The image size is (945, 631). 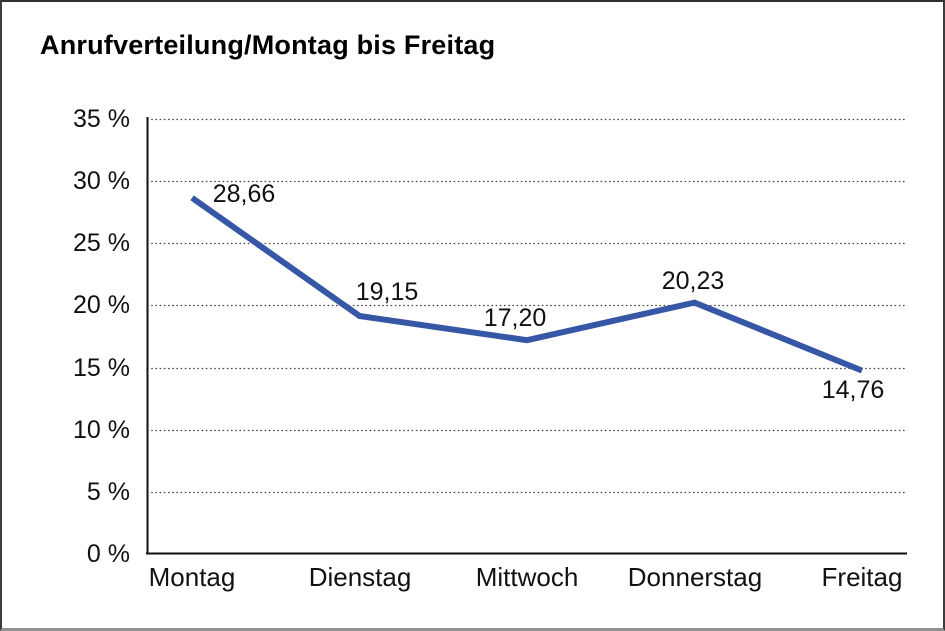 What do you see at coordinates (108, 492) in the screenshot?
I see `y-tick-label: 5 %` at bounding box center [108, 492].